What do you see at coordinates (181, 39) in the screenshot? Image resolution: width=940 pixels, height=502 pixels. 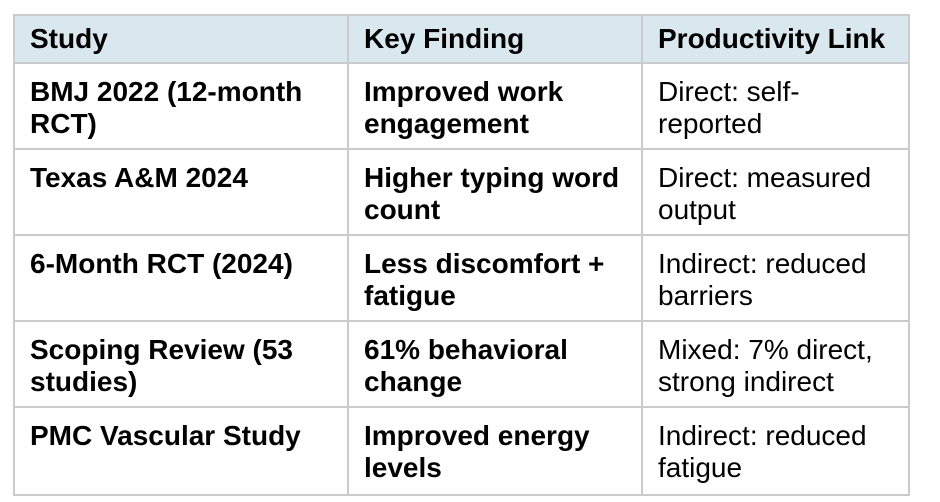 I see `column-header-study: Study` at bounding box center [181, 39].